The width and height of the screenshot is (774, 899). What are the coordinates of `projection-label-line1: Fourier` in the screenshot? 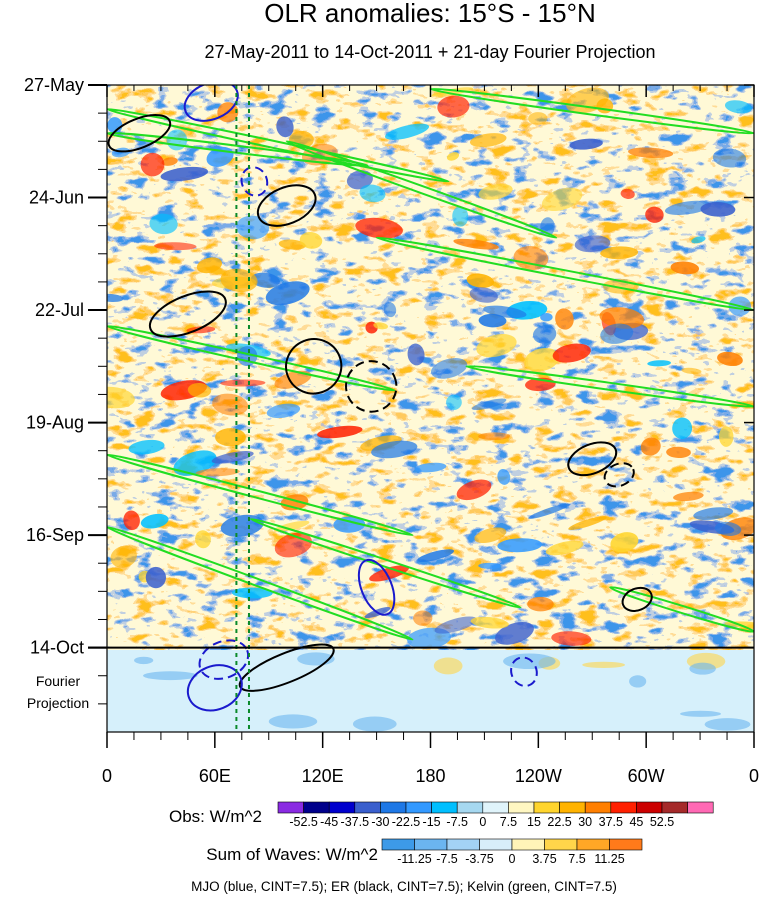 It's located at (58, 681).